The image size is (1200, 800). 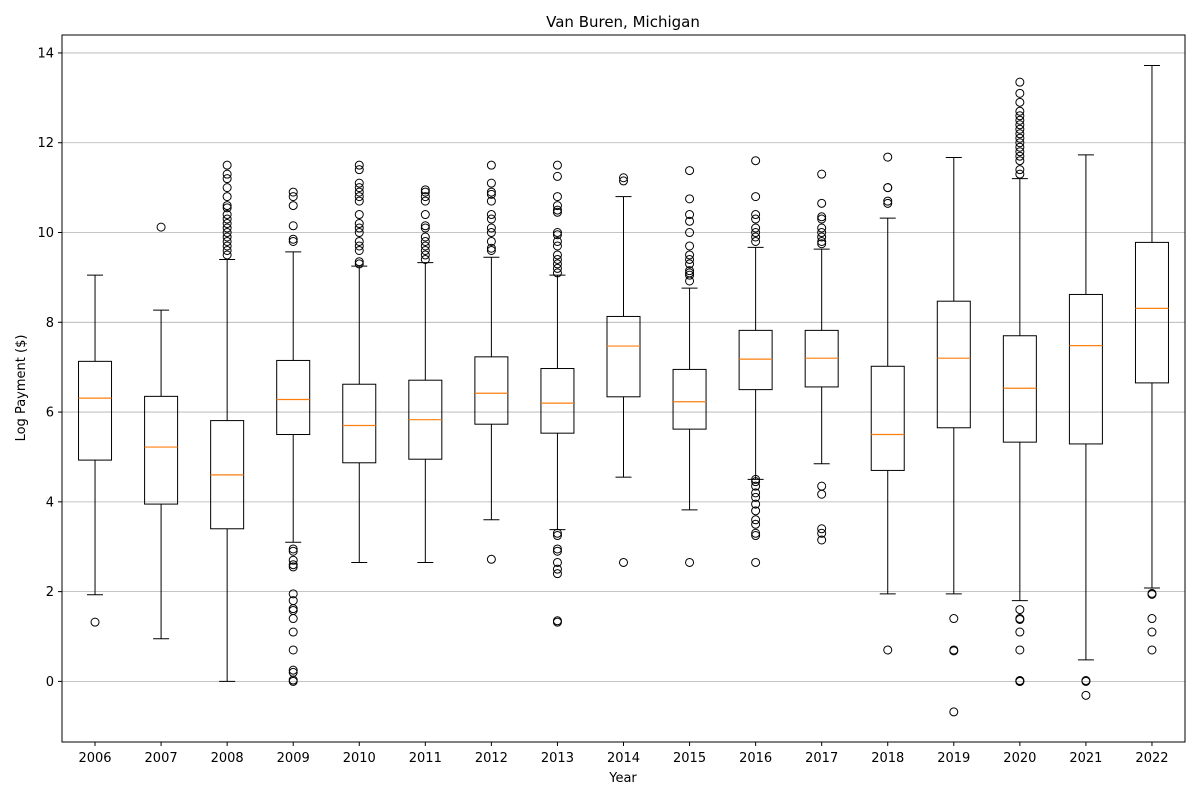 I want to click on y-tick-label: 2, so click(x=50, y=592).